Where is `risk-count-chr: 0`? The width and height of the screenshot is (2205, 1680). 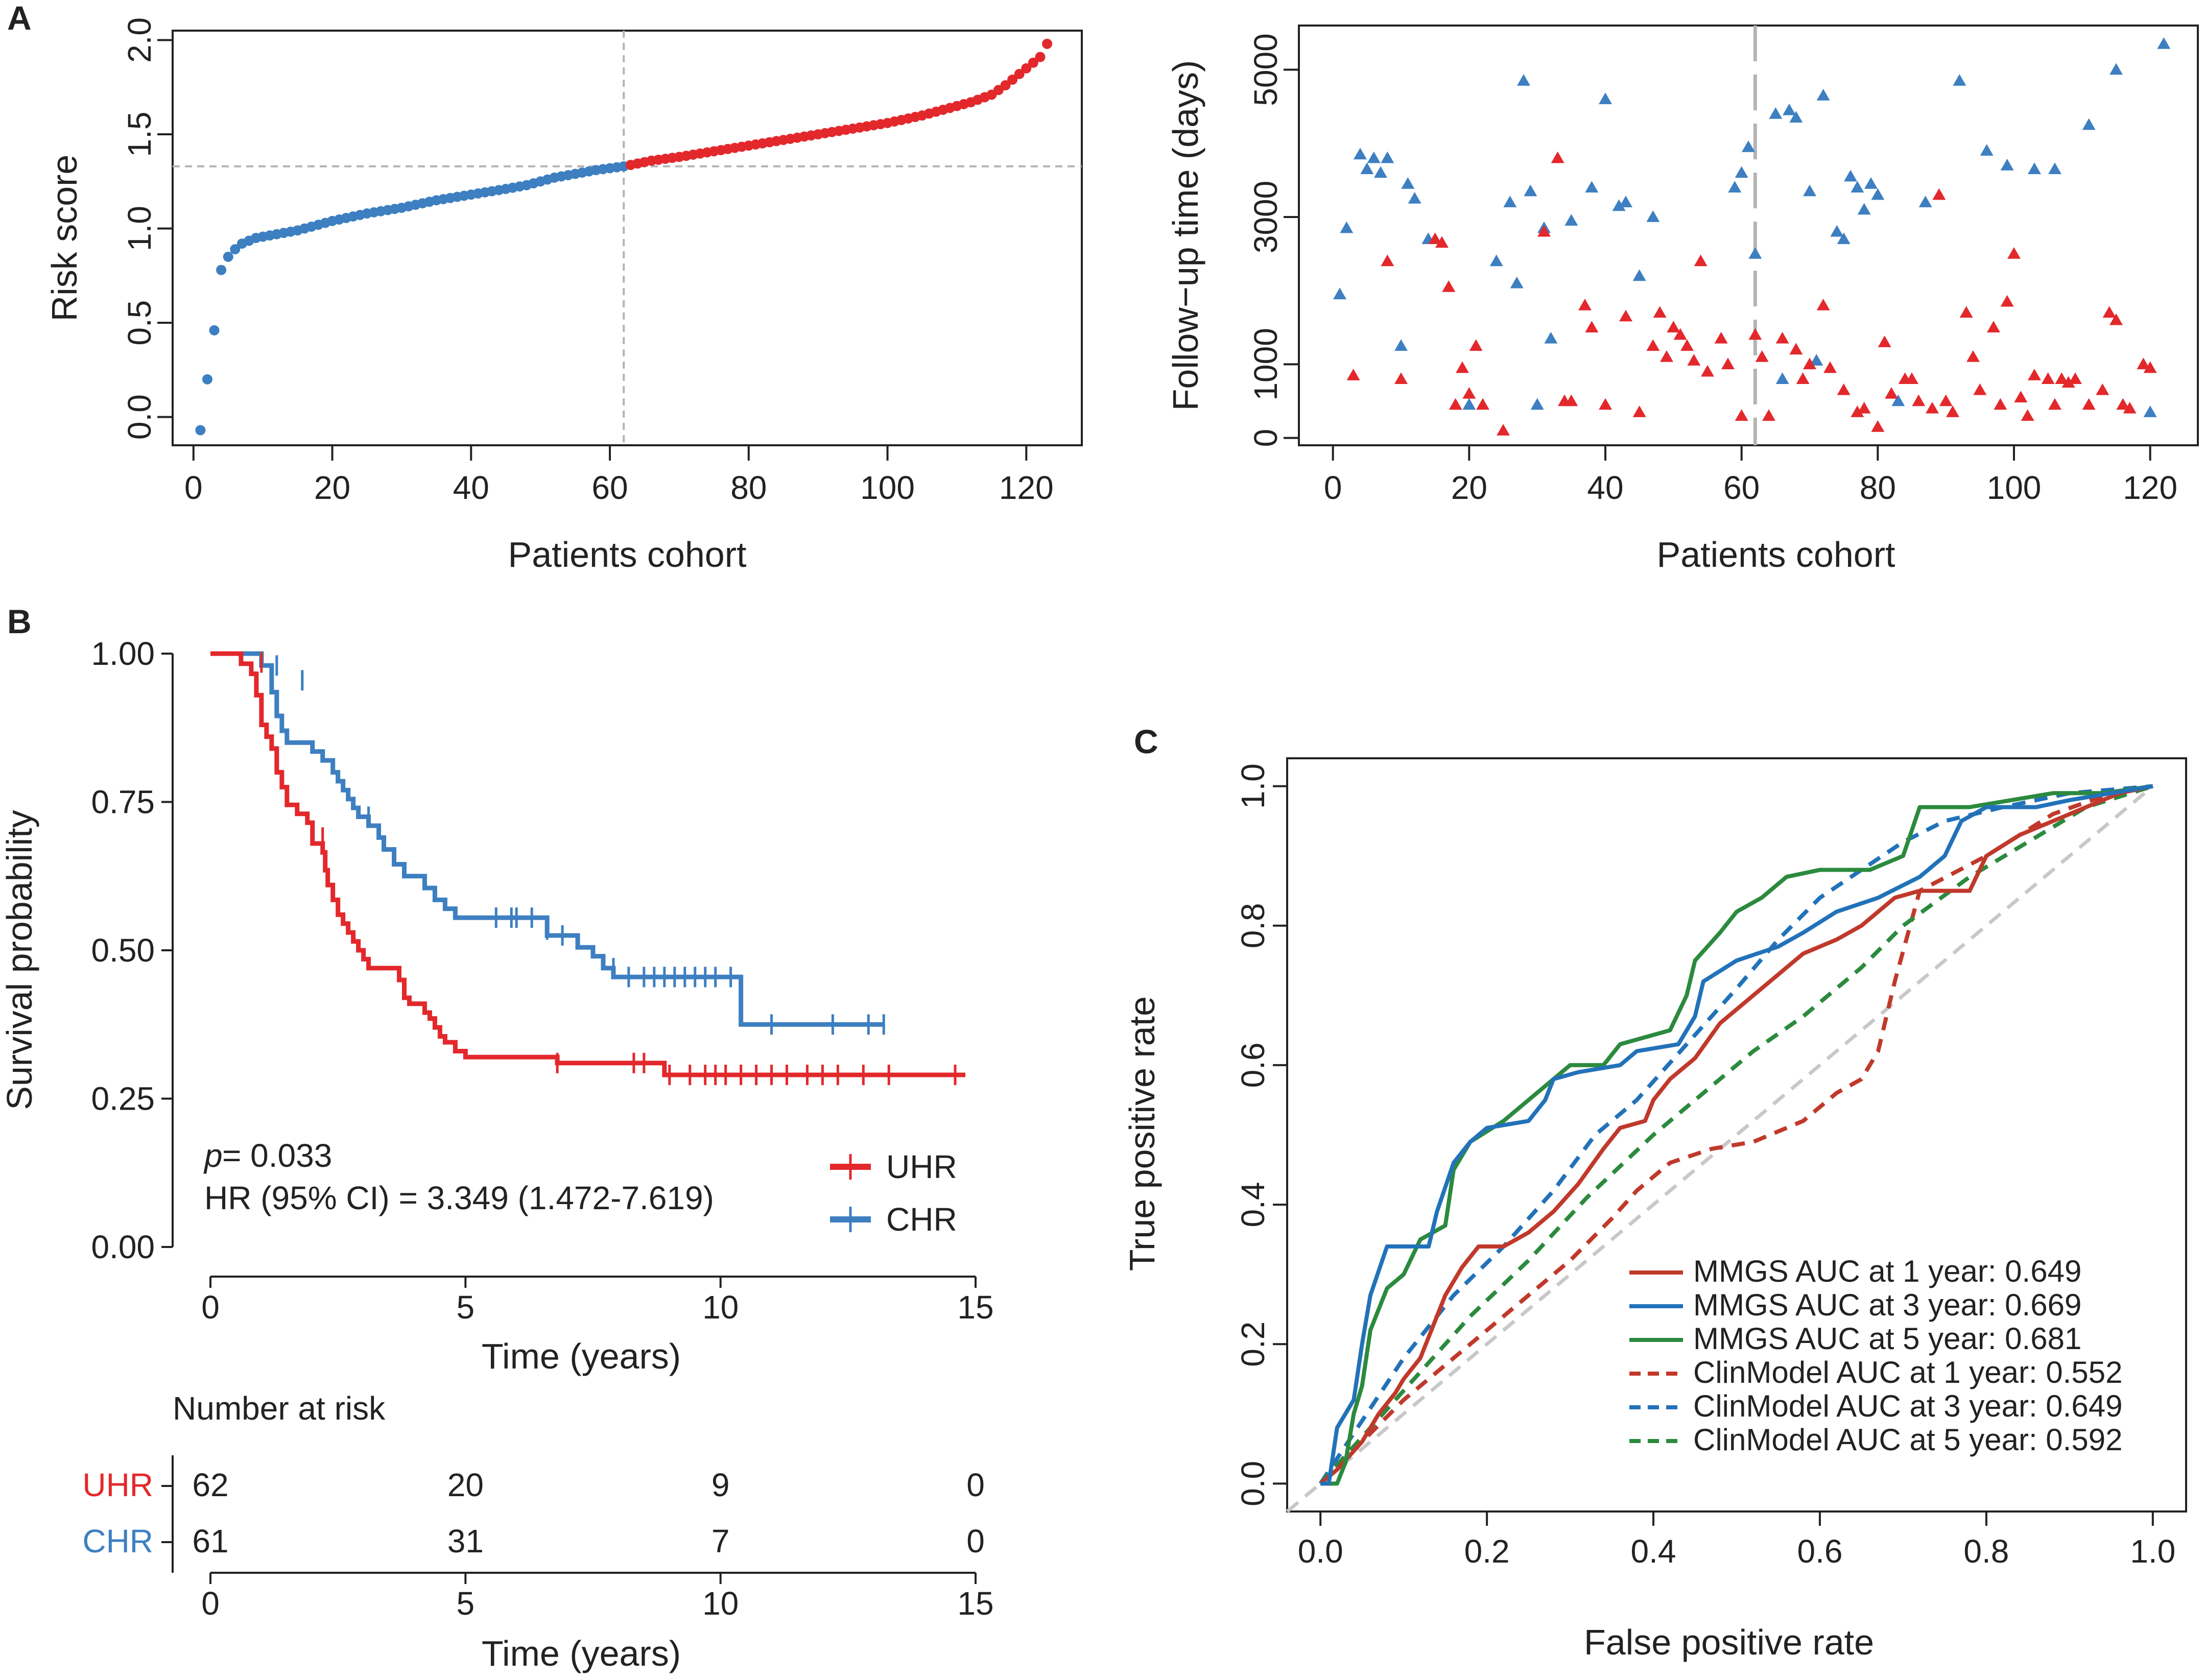 risk-count-chr: 0 is located at coordinates (975, 1541).